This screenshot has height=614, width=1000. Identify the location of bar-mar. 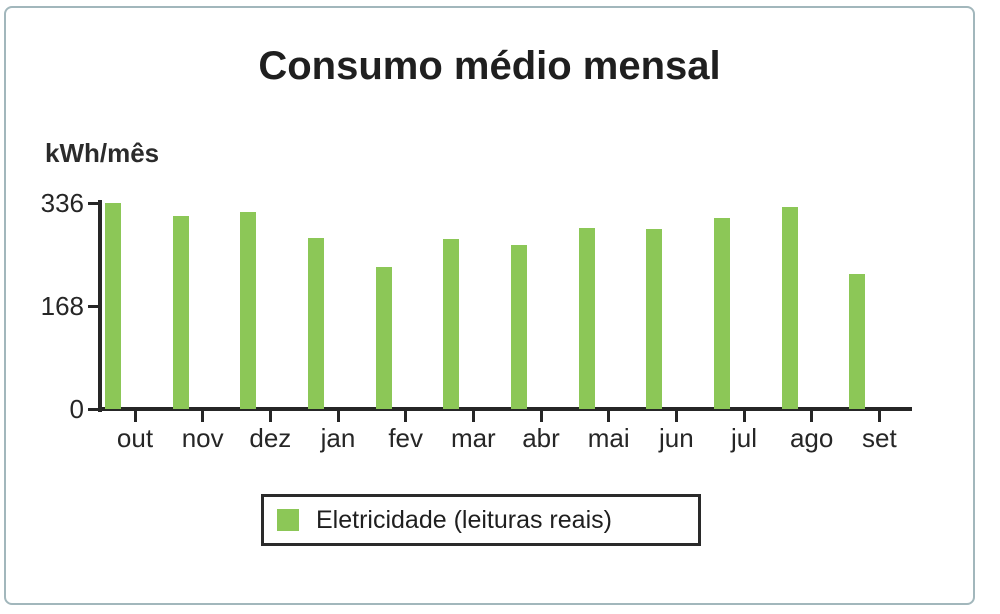
(451, 323).